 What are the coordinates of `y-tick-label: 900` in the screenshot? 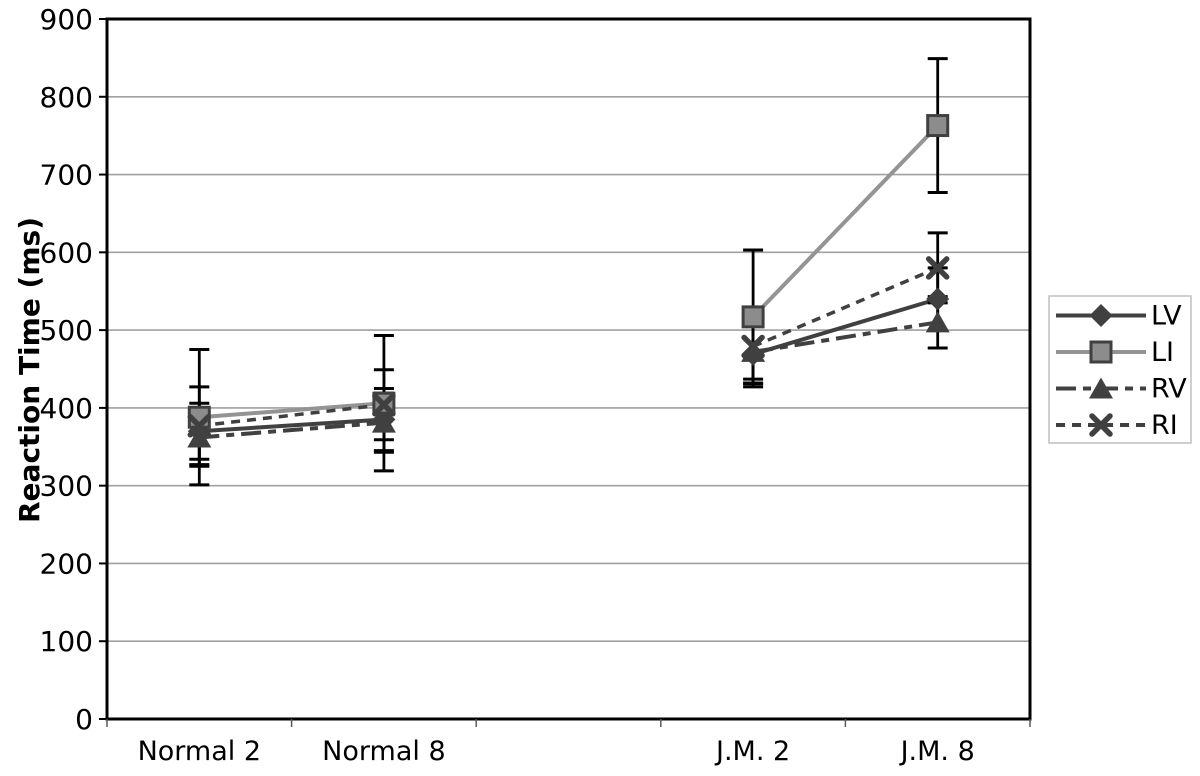 It's located at (66, 19).